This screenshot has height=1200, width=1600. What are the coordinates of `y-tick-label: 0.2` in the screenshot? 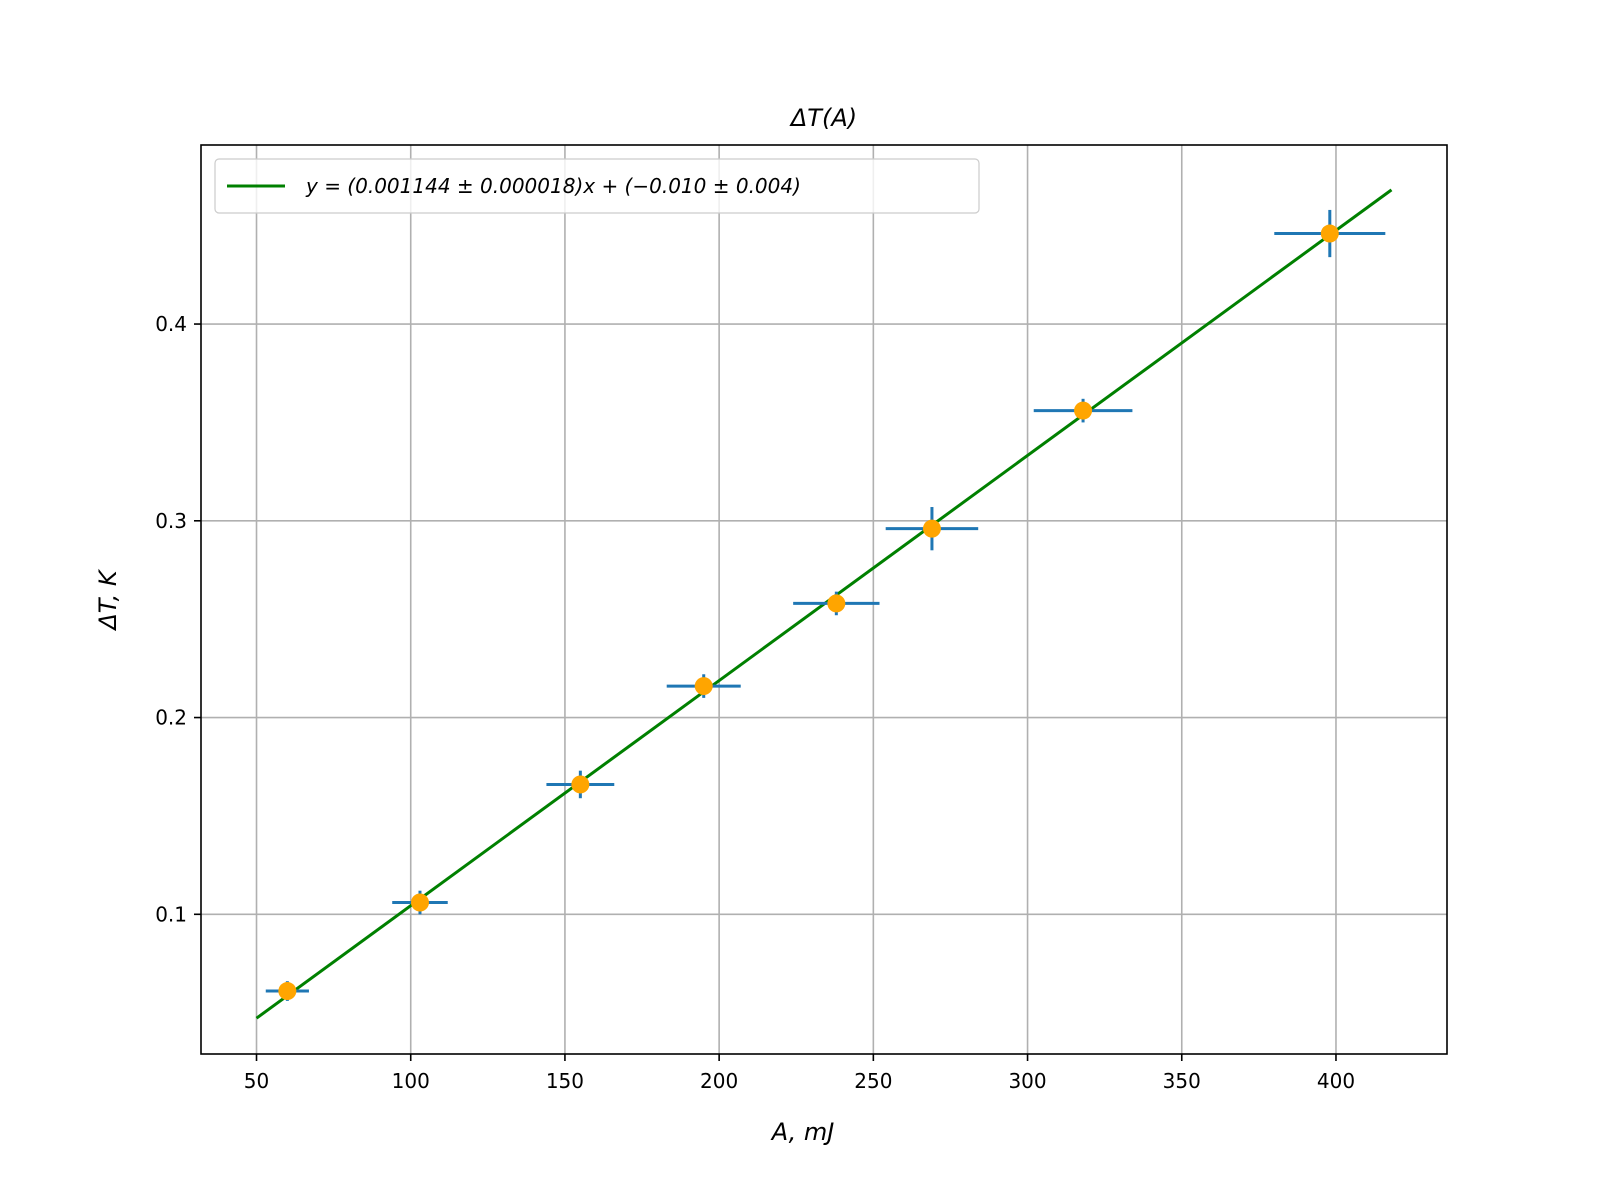 It's located at (171, 718).